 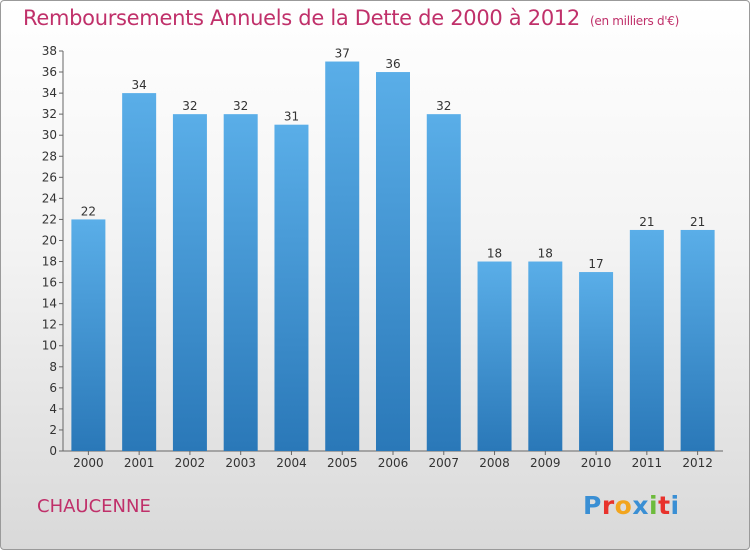 What do you see at coordinates (392, 64) in the screenshot?
I see `data-label-2006: 36` at bounding box center [392, 64].